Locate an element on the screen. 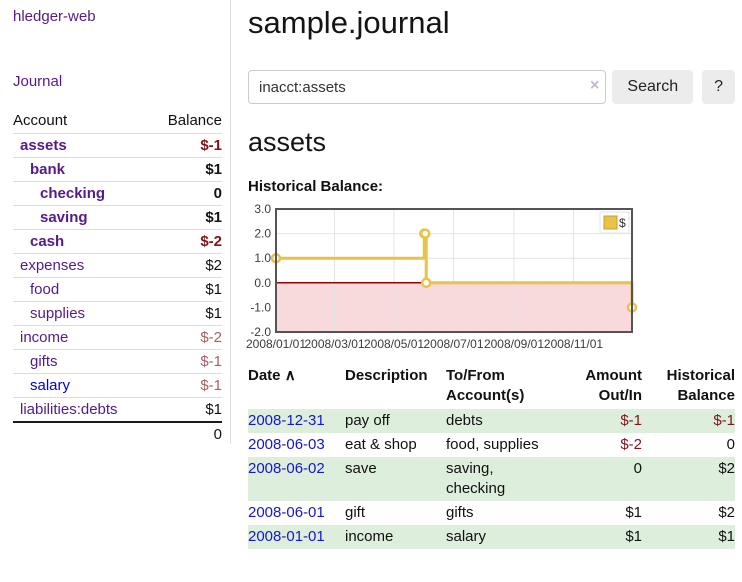 This screenshot has height=582, width=742. search-form: × Search ? is located at coordinates (491, 87).